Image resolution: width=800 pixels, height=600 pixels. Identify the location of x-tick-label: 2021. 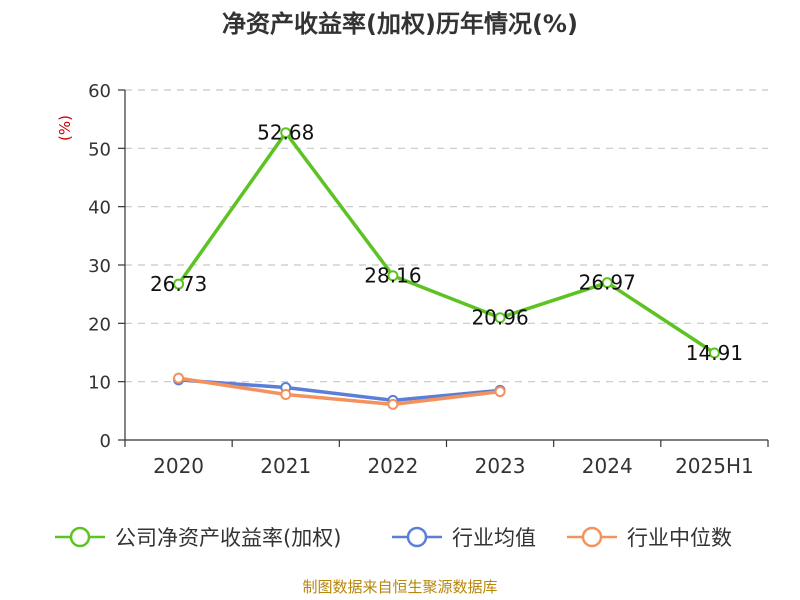
(285, 466).